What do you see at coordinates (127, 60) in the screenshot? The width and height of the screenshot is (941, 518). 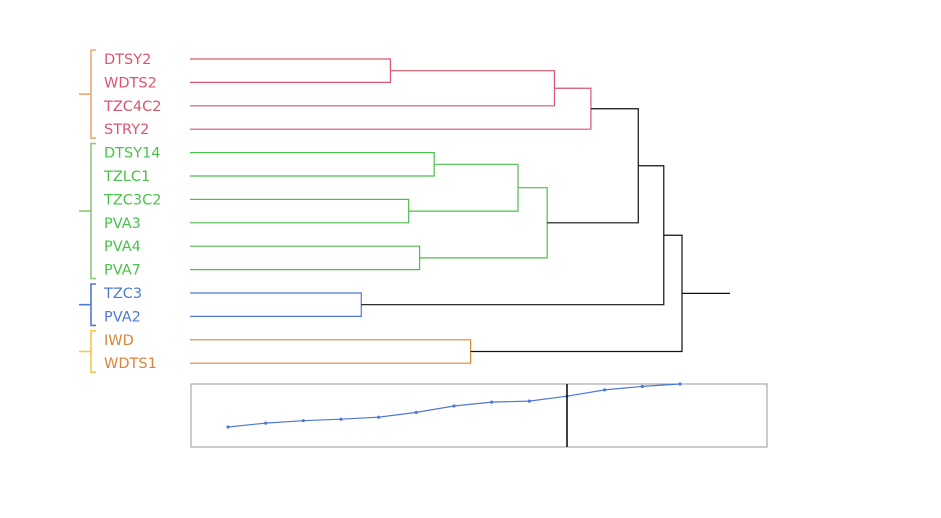 I see `leaf-label: DTSY2` at bounding box center [127, 60].